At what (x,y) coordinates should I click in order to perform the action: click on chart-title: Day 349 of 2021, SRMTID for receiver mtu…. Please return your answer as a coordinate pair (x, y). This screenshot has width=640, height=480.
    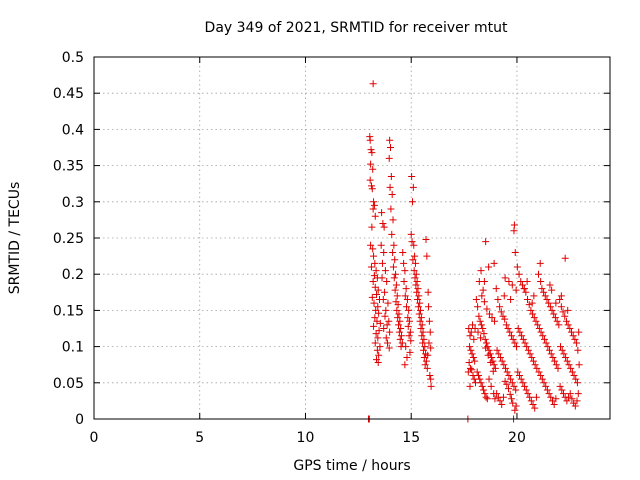
    Looking at the image, I should click on (356, 28).